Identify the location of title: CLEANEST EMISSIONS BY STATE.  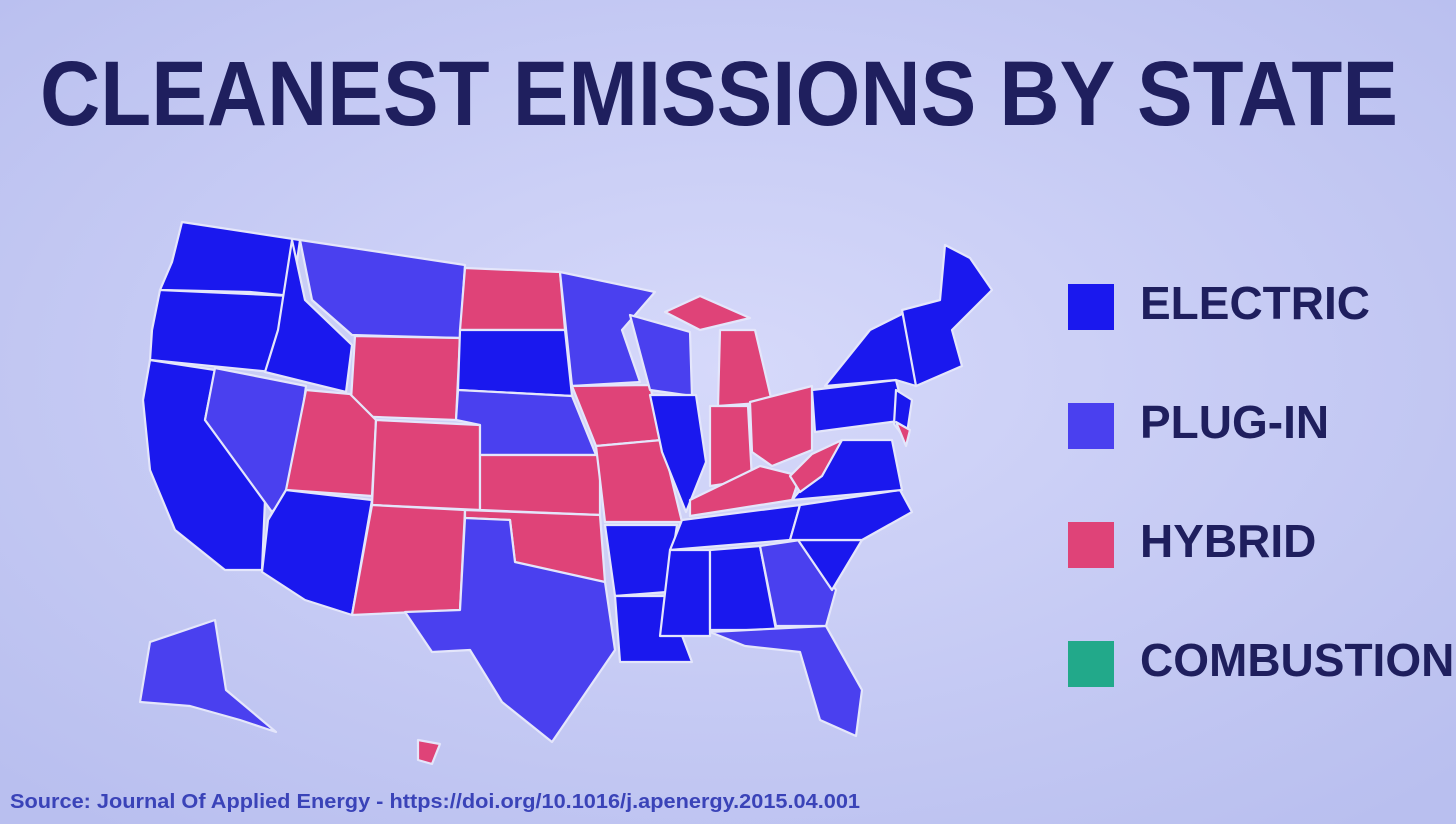
(719, 94).